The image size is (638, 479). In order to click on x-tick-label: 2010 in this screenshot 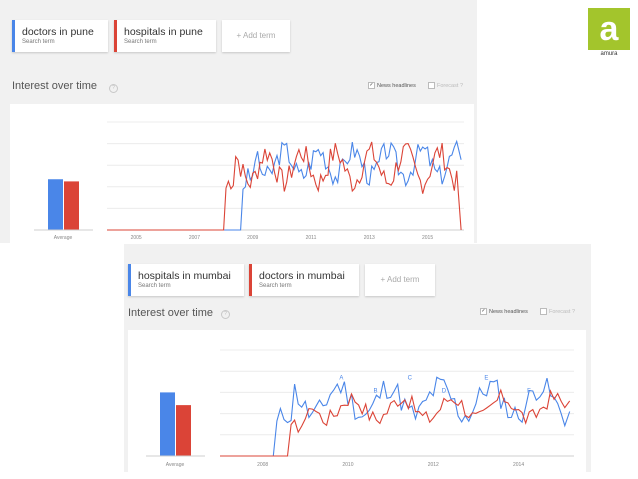, I will do `click(347, 465)`.